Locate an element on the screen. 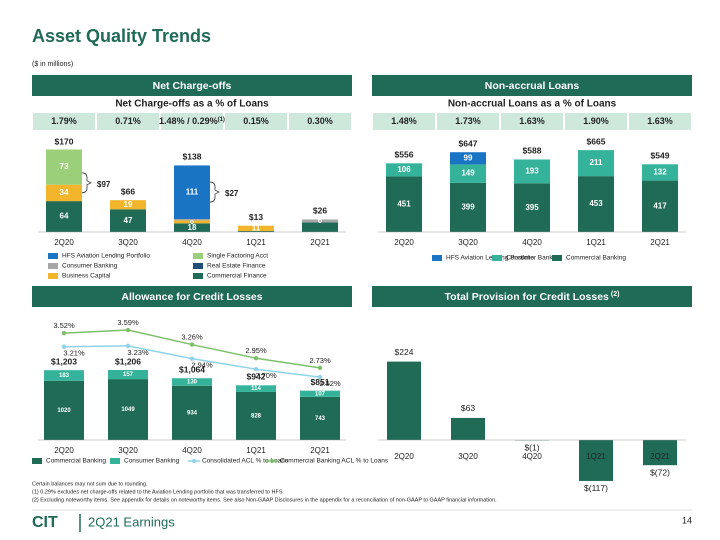 This screenshot has height=540, width=720. ratio-text: 1.63% is located at coordinates (532, 121).